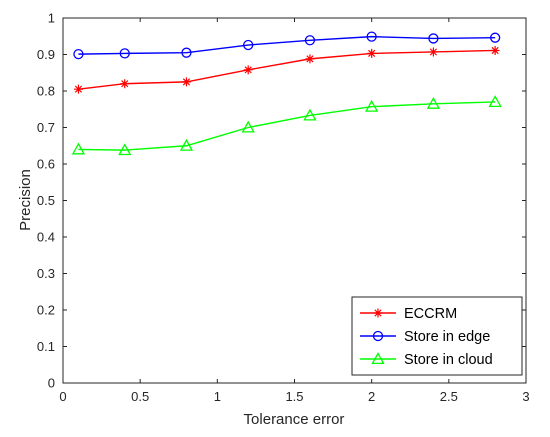 This screenshot has width=550, height=437. Describe the element at coordinates (525, 396) in the screenshot. I see `x-tick-label: 3` at that location.